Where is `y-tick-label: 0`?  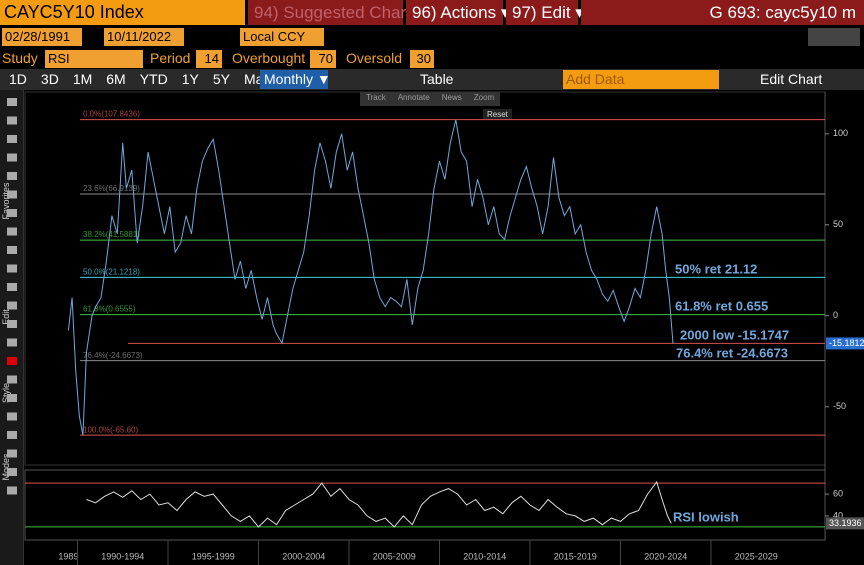 y-tick-label: 0 is located at coordinates (835, 315).